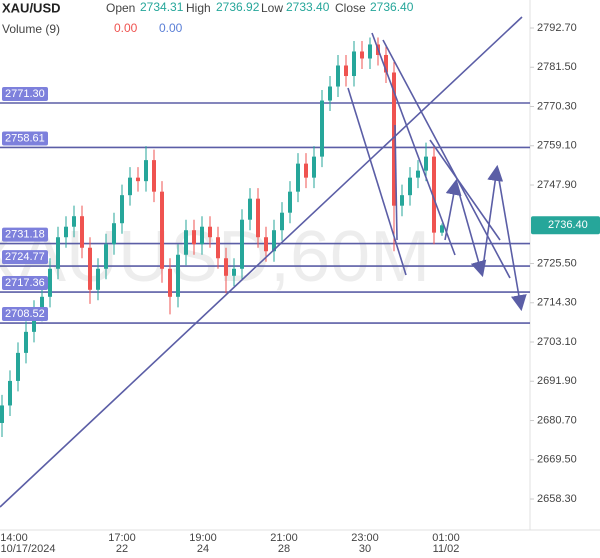  What do you see at coordinates (557, 420) in the screenshot?
I see `y-tick-label: 2680.70` at bounding box center [557, 420].